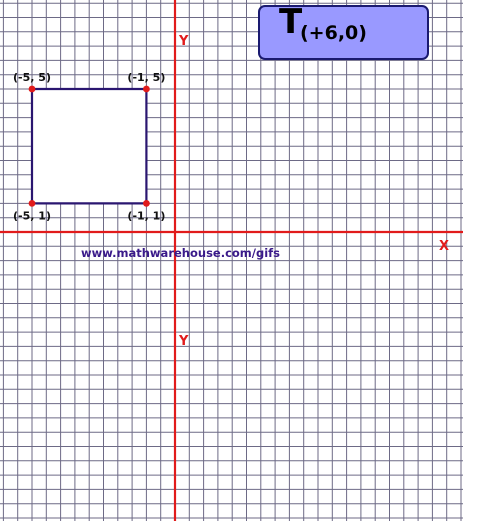 This screenshot has height=521, width=492. What do you see at coordinates (291, 22) in the screenshot?
I see `title-main-letter: T` at bounding box center [291, 22].